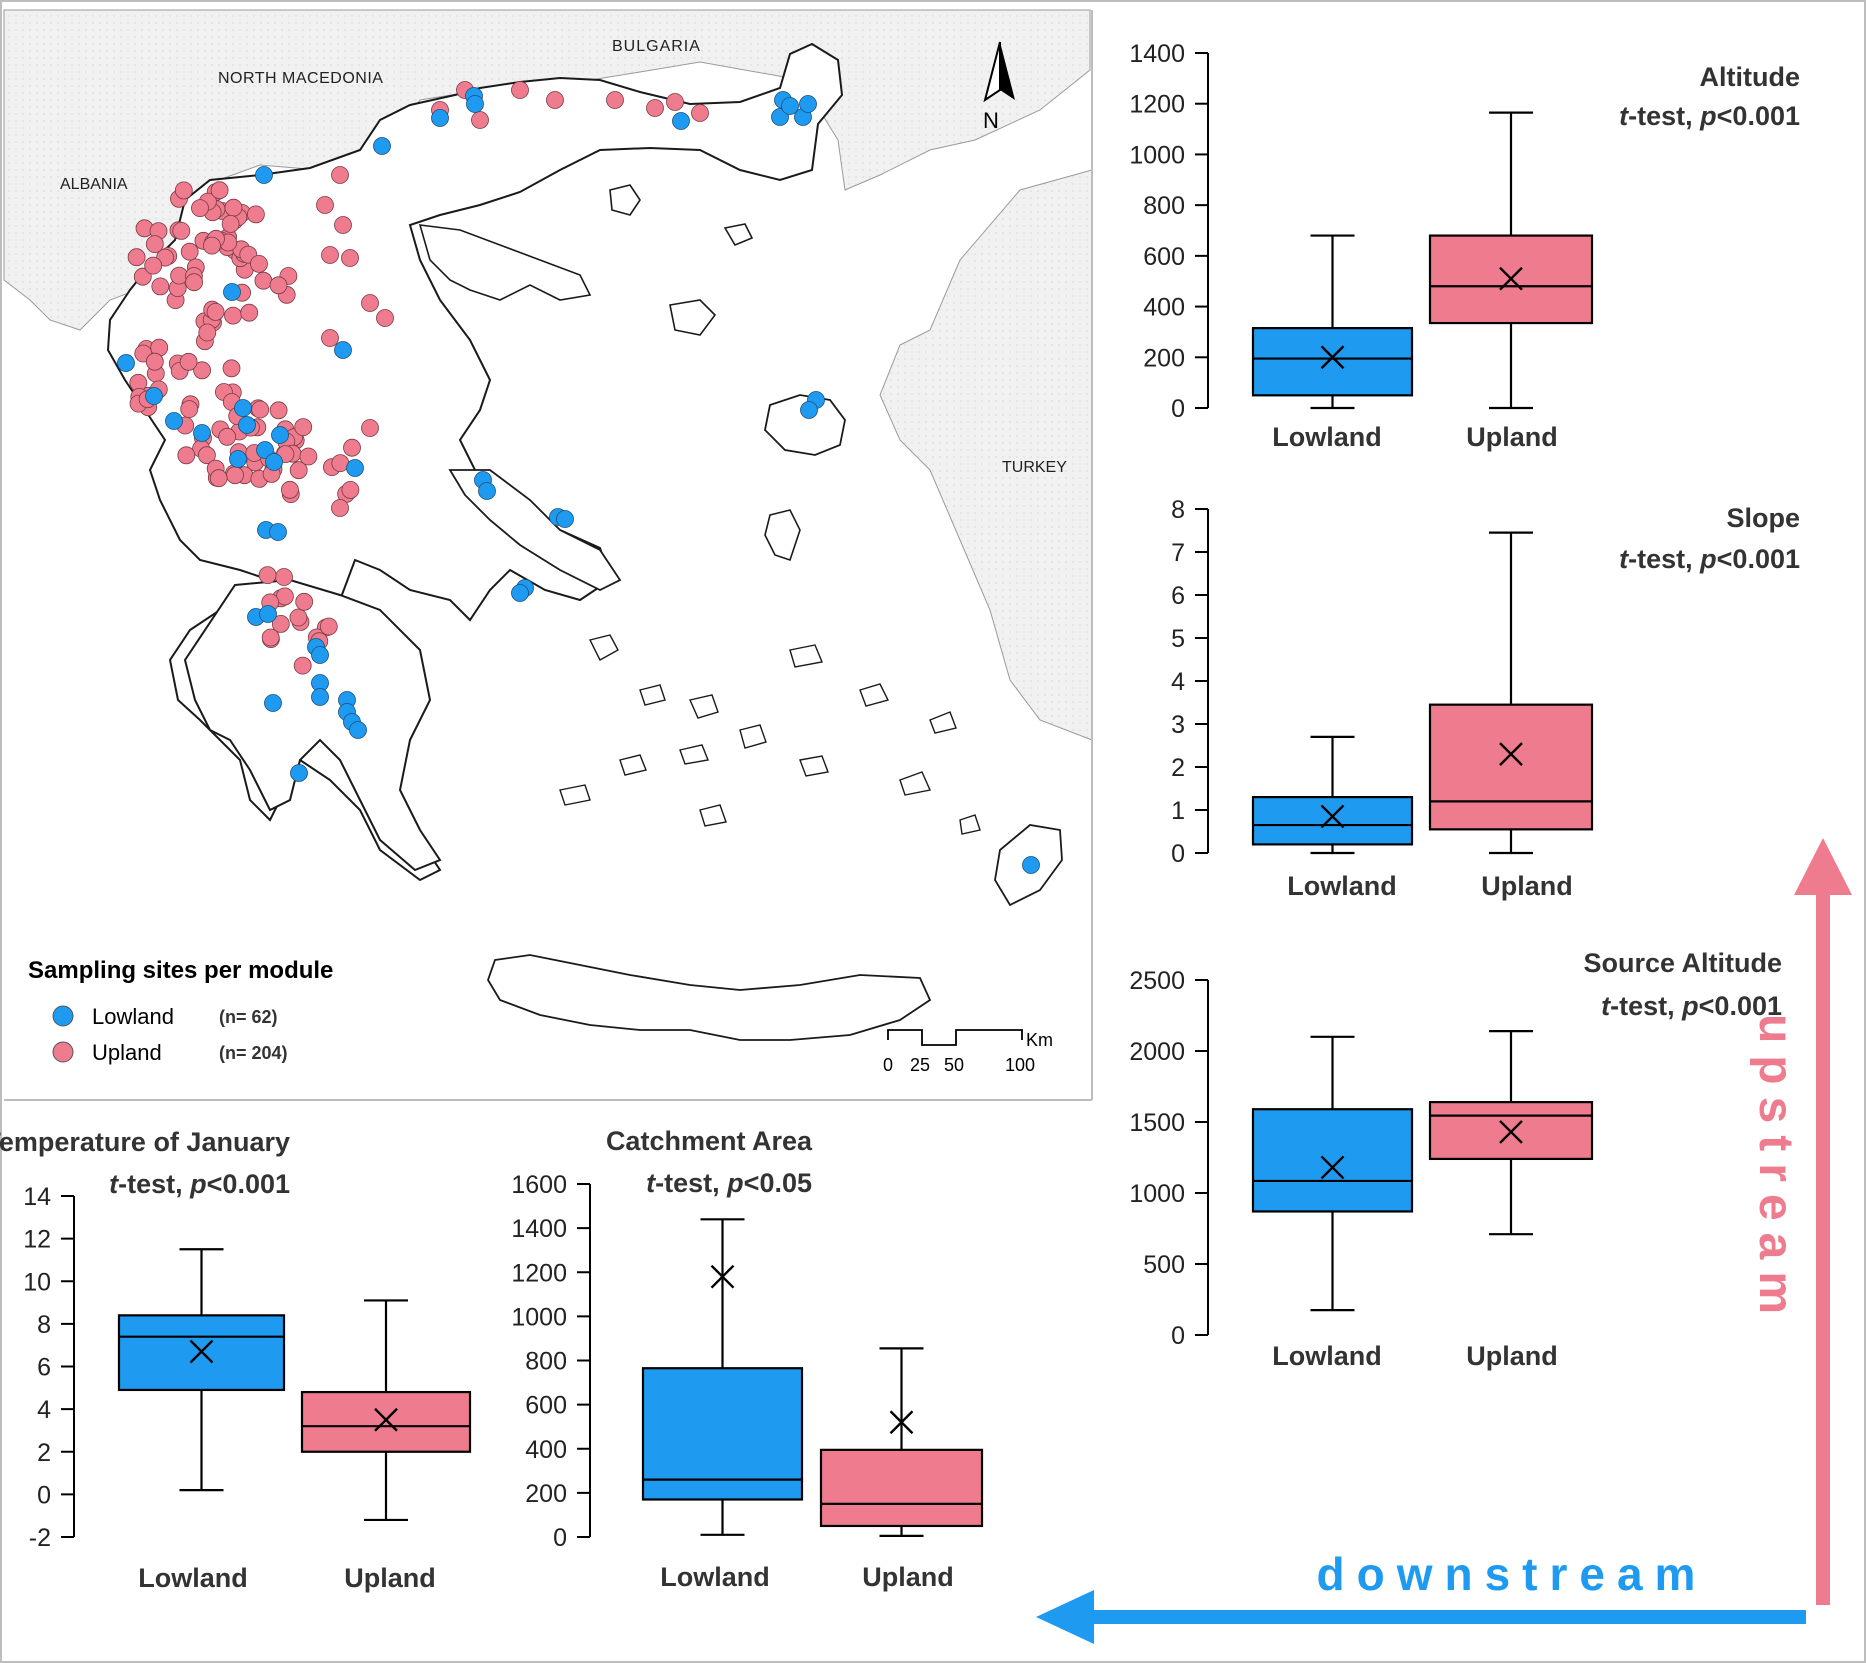 This screenshot has width=1866, height=1663. What do you see at coordinates (625, 200) in the screenshot?
I see `thasos` at bounding box center [625, 200].